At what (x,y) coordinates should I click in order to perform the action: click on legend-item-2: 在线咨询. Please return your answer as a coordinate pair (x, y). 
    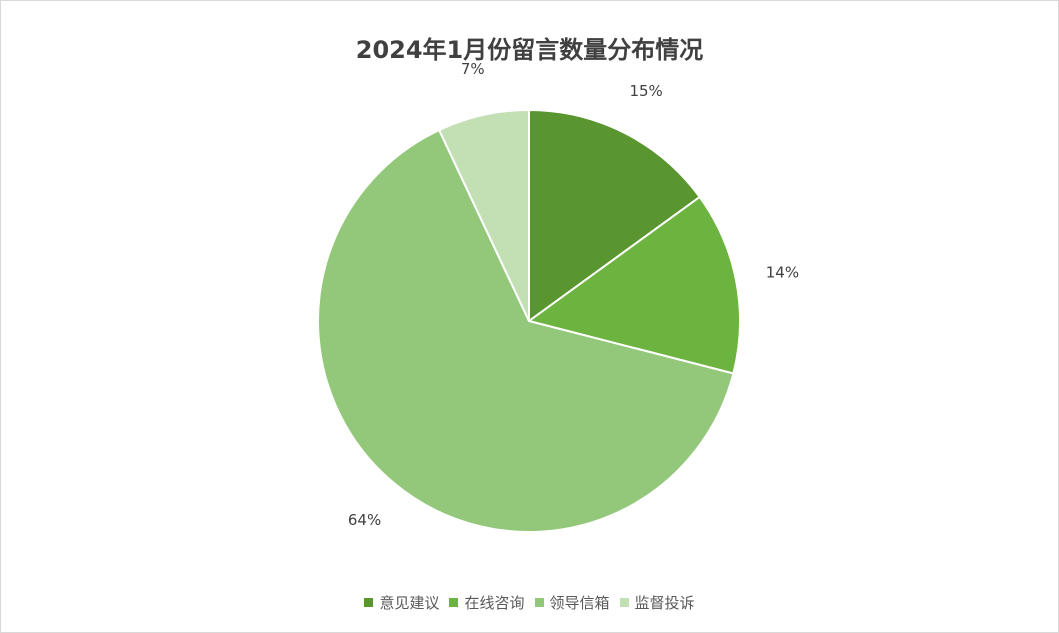
    Looking at the image, I should click on (487, 602).